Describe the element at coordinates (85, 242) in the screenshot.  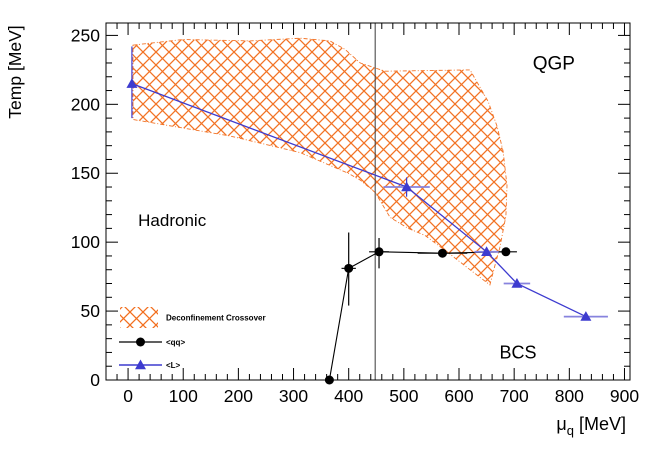
I see `y-axis-tick-label: 100` at that location.